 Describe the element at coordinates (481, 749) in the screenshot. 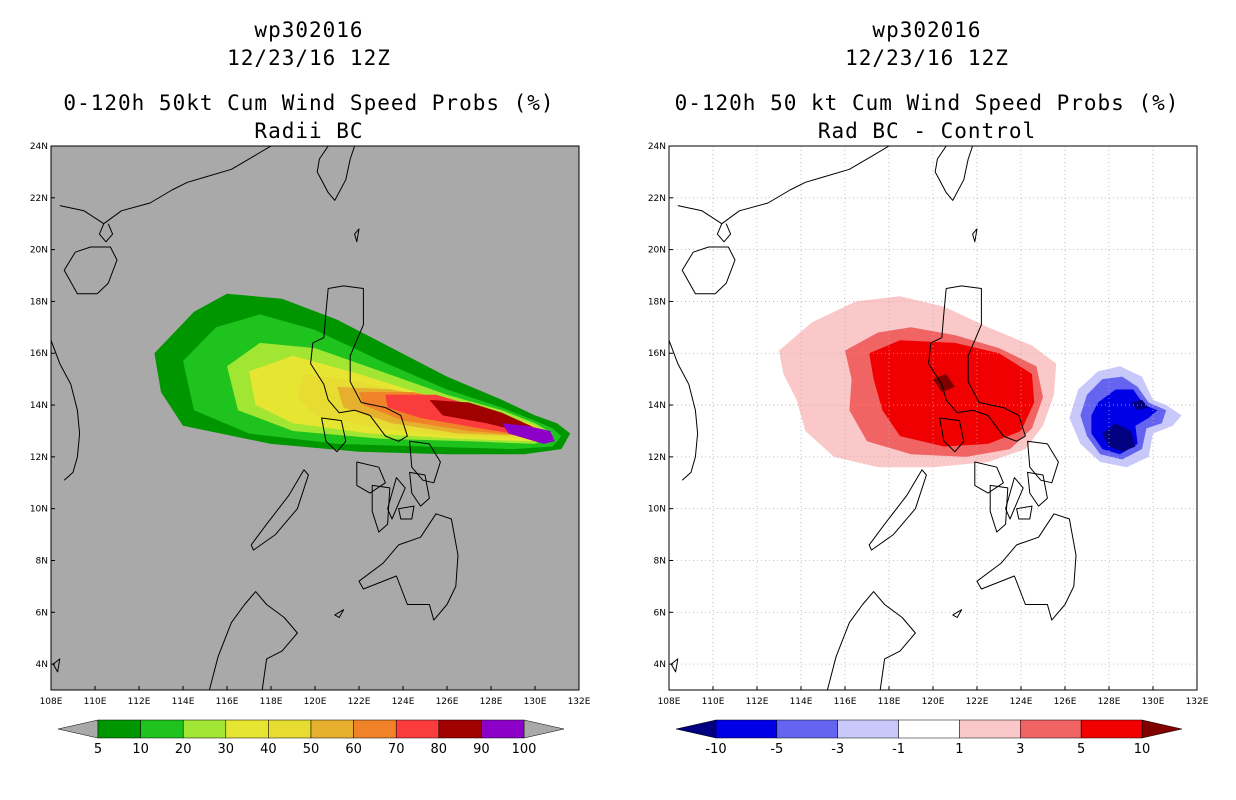

I see `colorbar-label: 90` at that location.